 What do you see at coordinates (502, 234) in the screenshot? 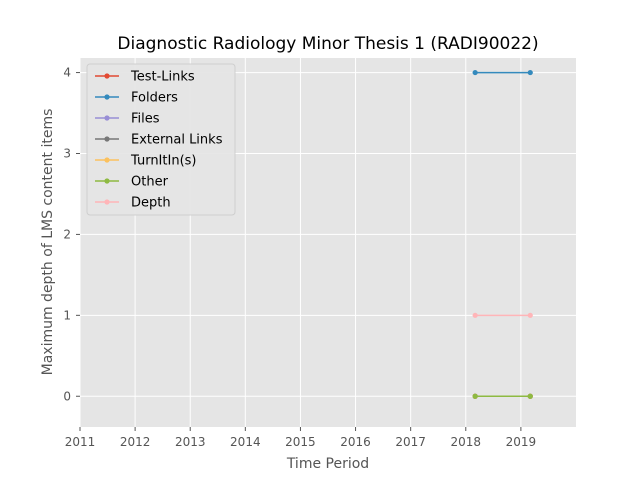
I see `series-lines` at bounding box center [502, 234].